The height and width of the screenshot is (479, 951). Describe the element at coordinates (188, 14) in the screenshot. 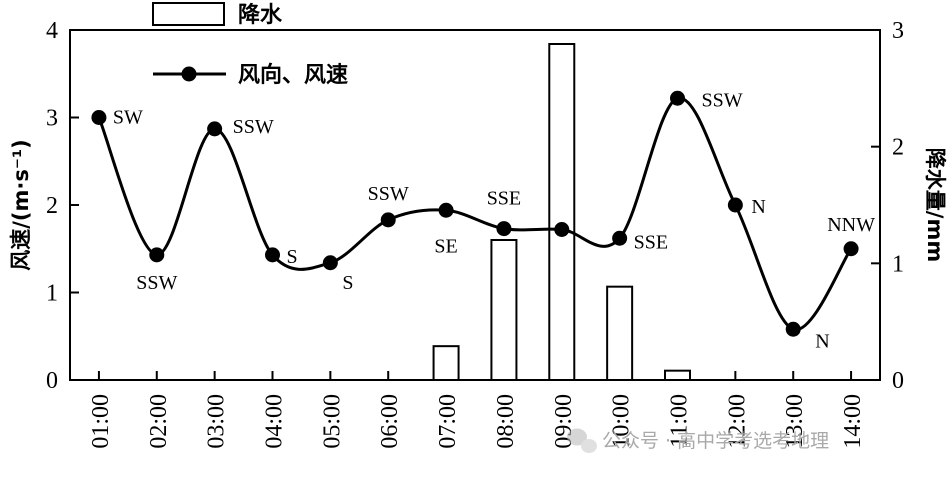

I see `legend-bar-swatch` at that location.